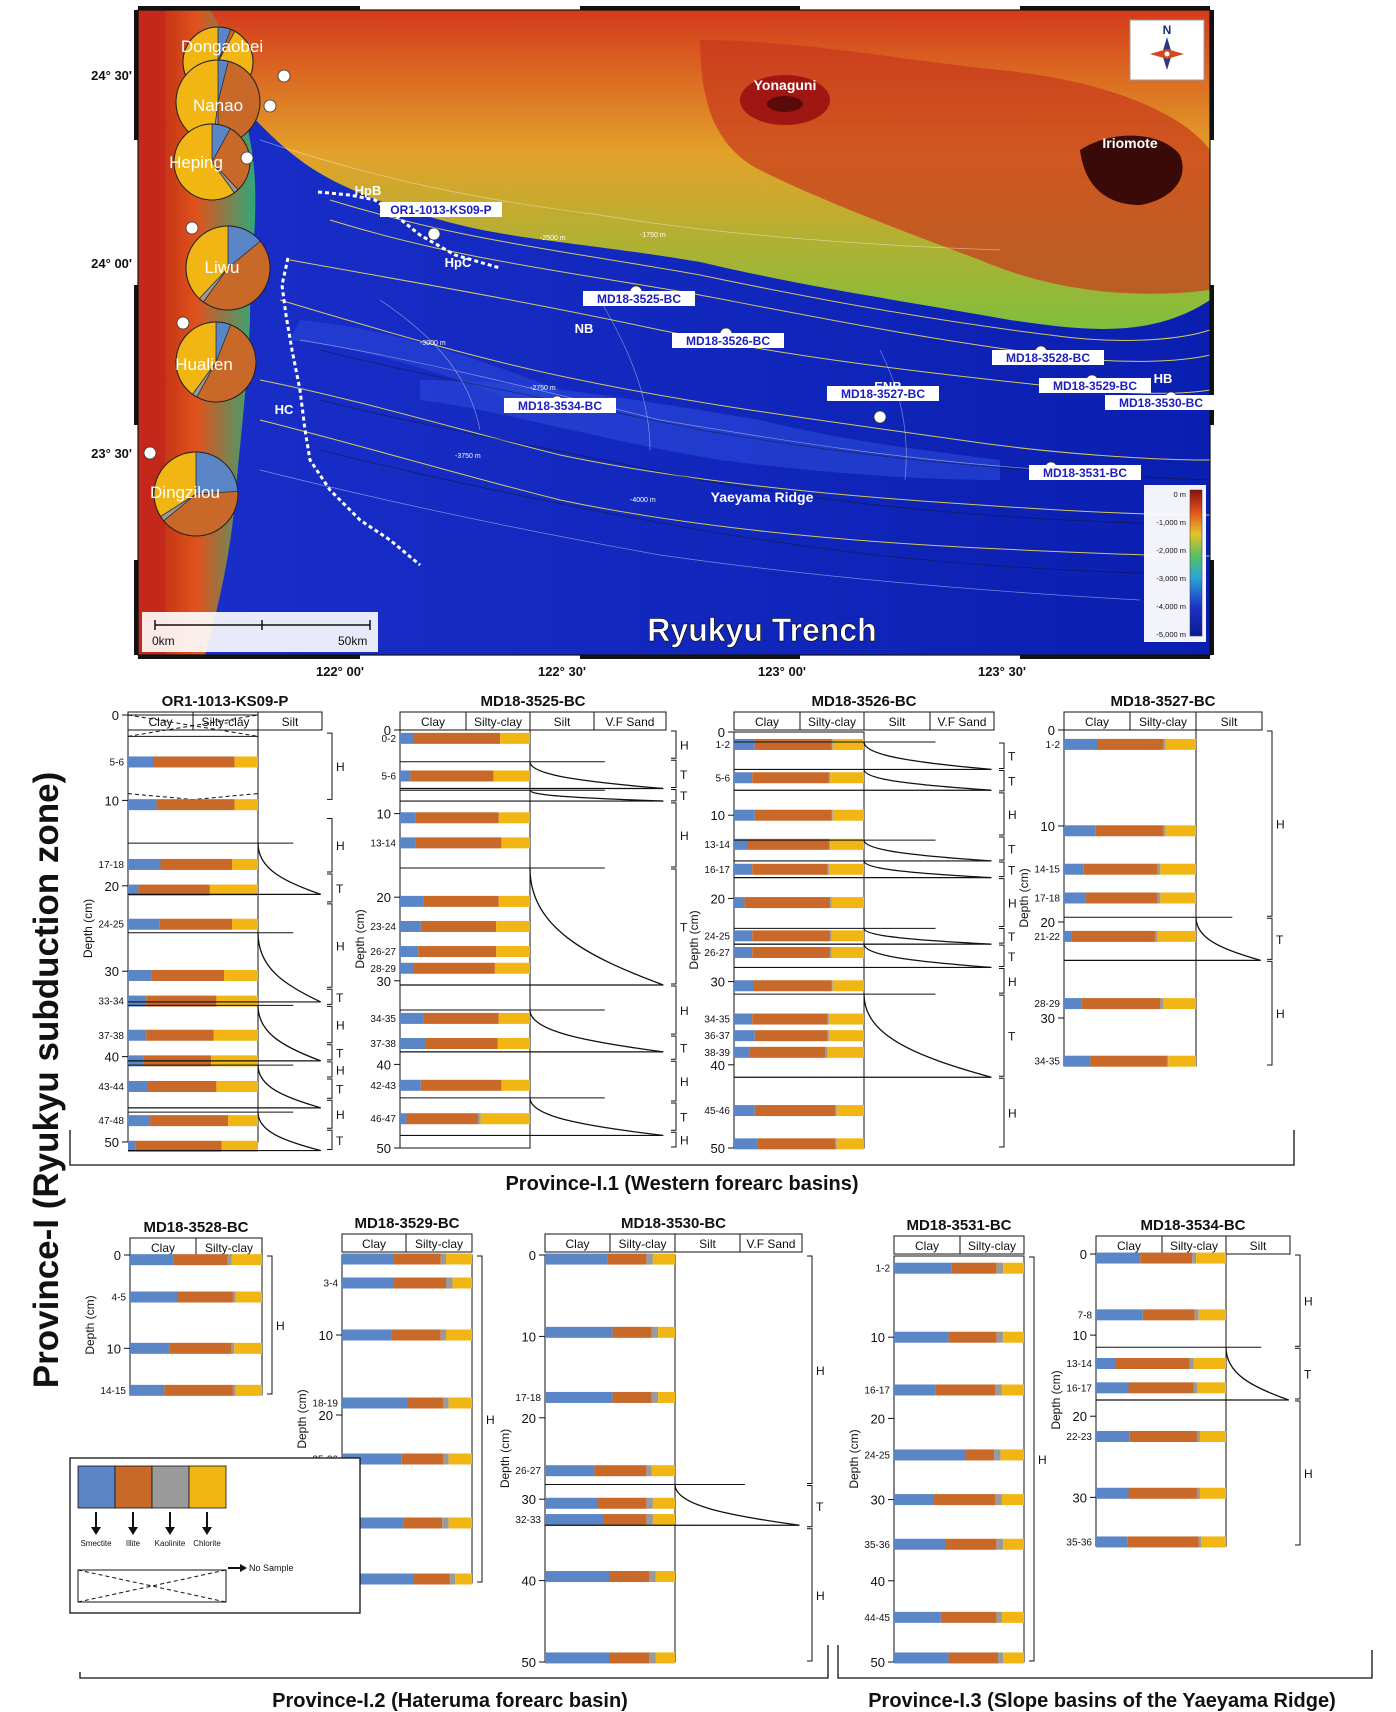 This screenshot has width=1396, height=1712. Describe the element at coordinates (529, 1499) in the screenshot. I see `depth-tick-label: 30` at that location.